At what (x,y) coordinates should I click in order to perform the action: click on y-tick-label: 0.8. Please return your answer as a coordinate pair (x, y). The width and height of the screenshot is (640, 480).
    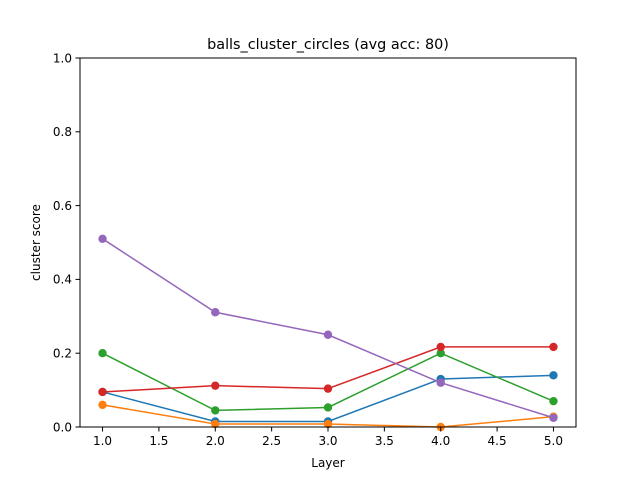
    Looking at the image, I should click on (62, 132).